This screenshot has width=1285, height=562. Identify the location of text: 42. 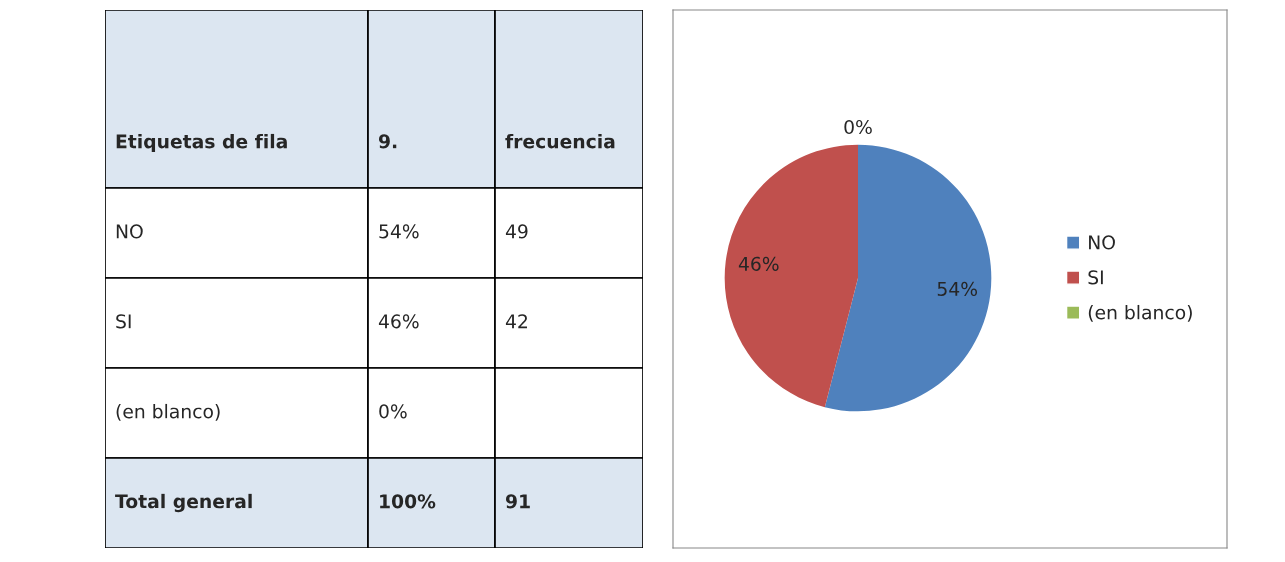
(516, 321).